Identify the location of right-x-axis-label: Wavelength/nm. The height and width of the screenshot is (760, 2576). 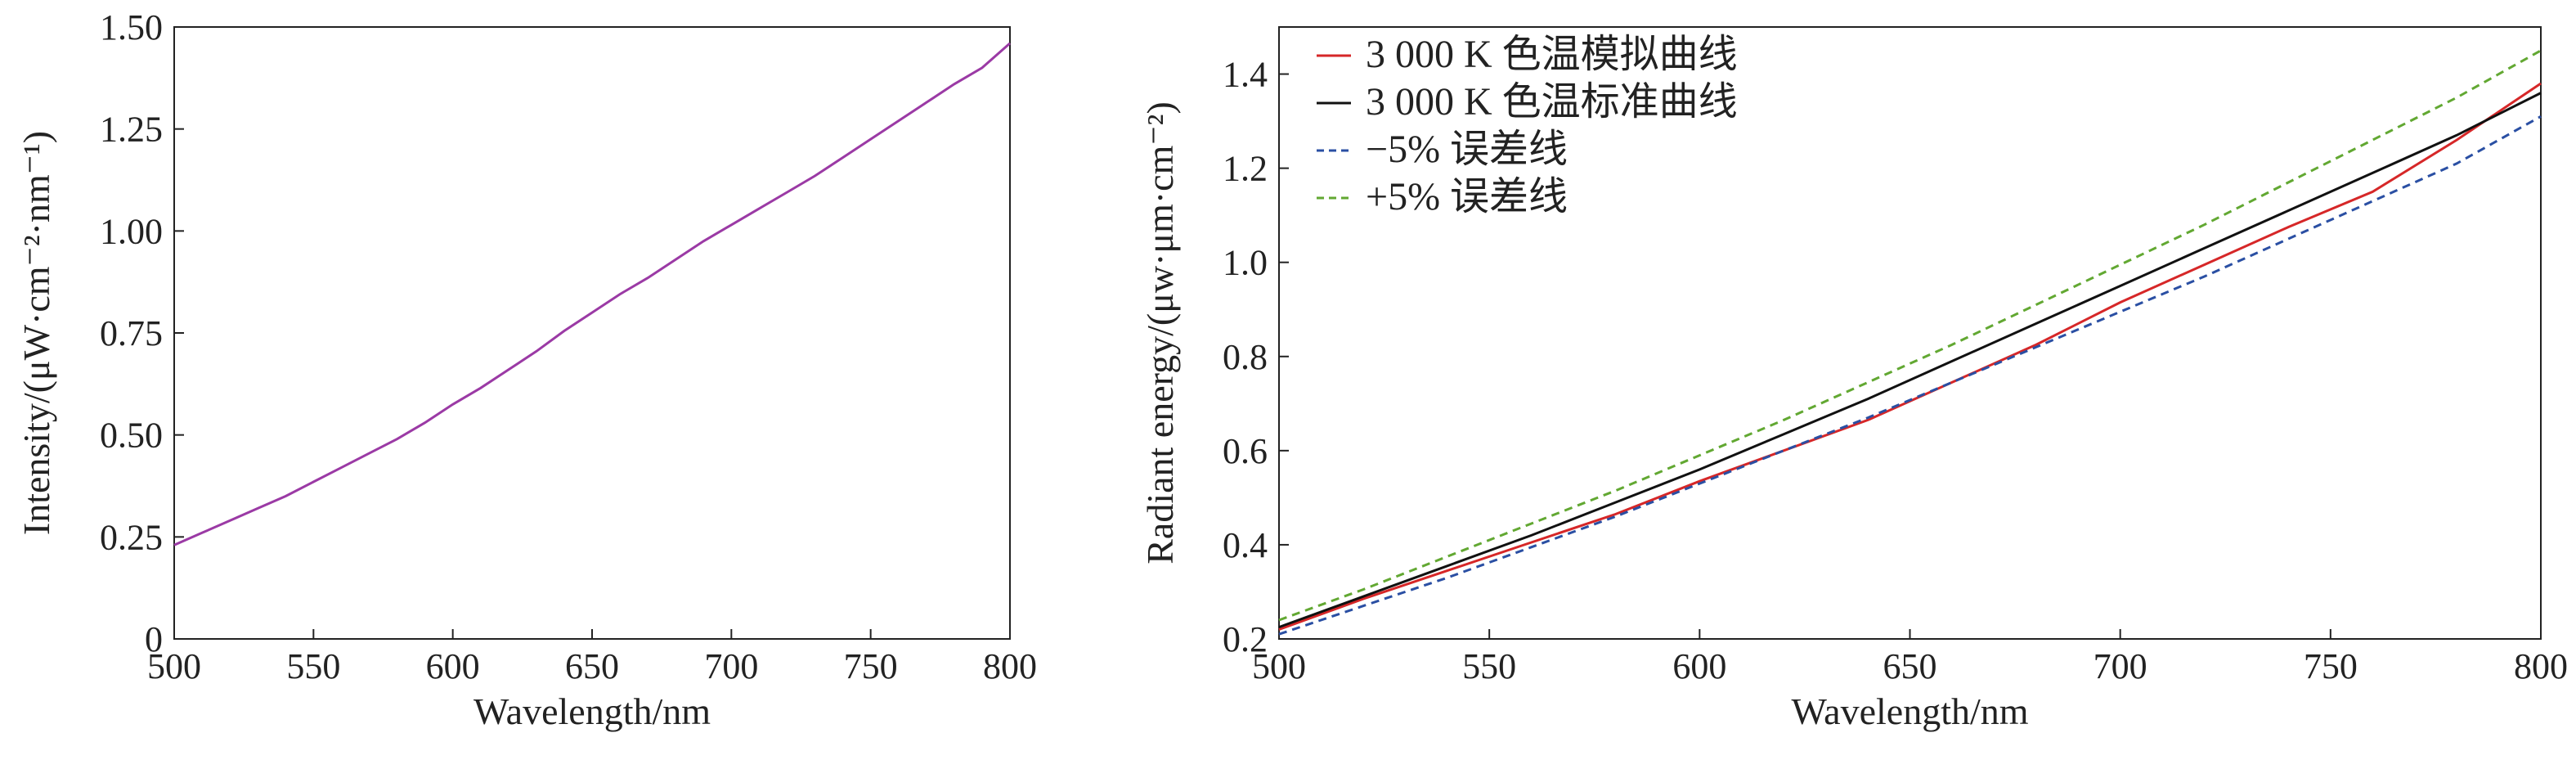
(1909, 711).